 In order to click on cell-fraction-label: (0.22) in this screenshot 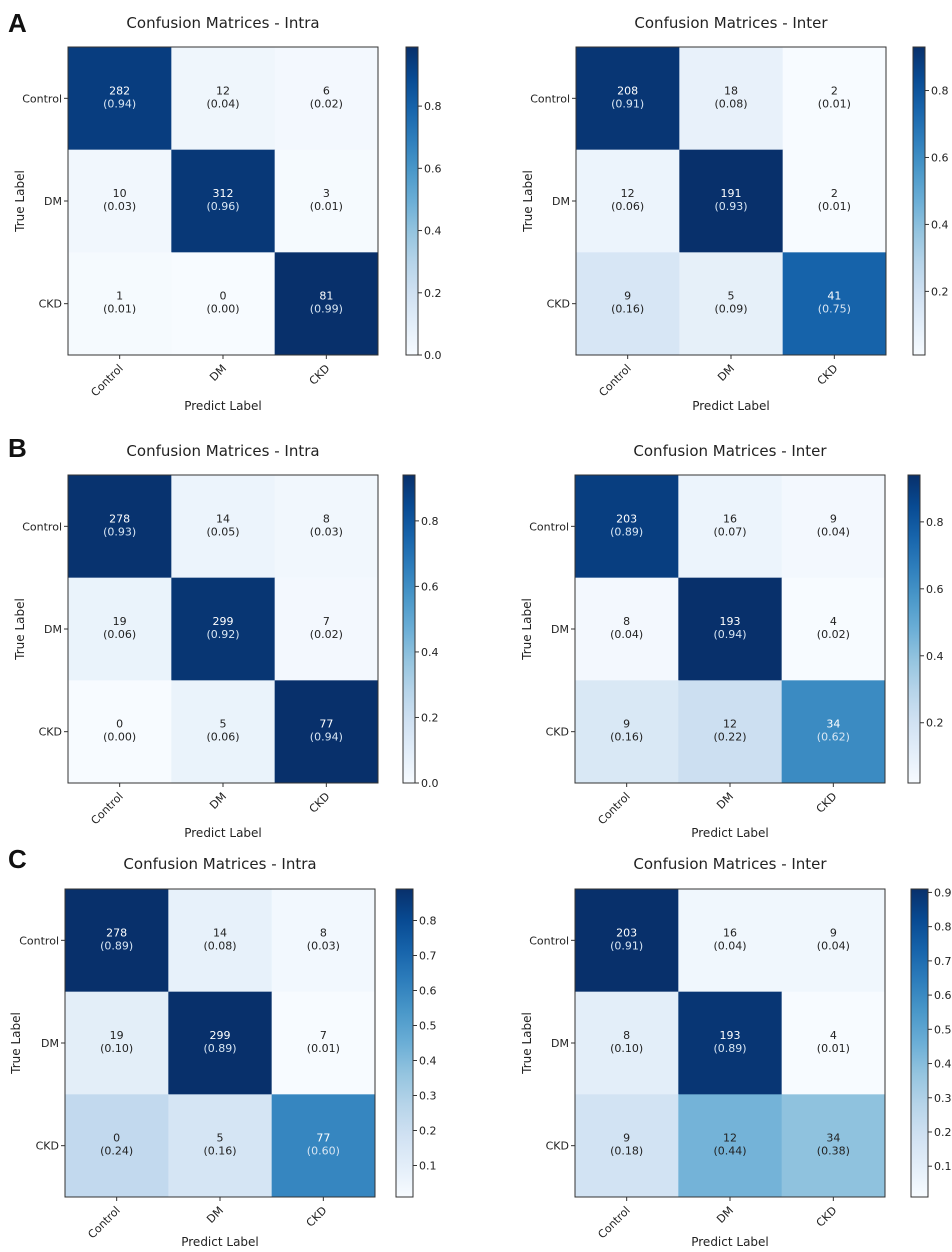, I will do `click(729, 737)`.